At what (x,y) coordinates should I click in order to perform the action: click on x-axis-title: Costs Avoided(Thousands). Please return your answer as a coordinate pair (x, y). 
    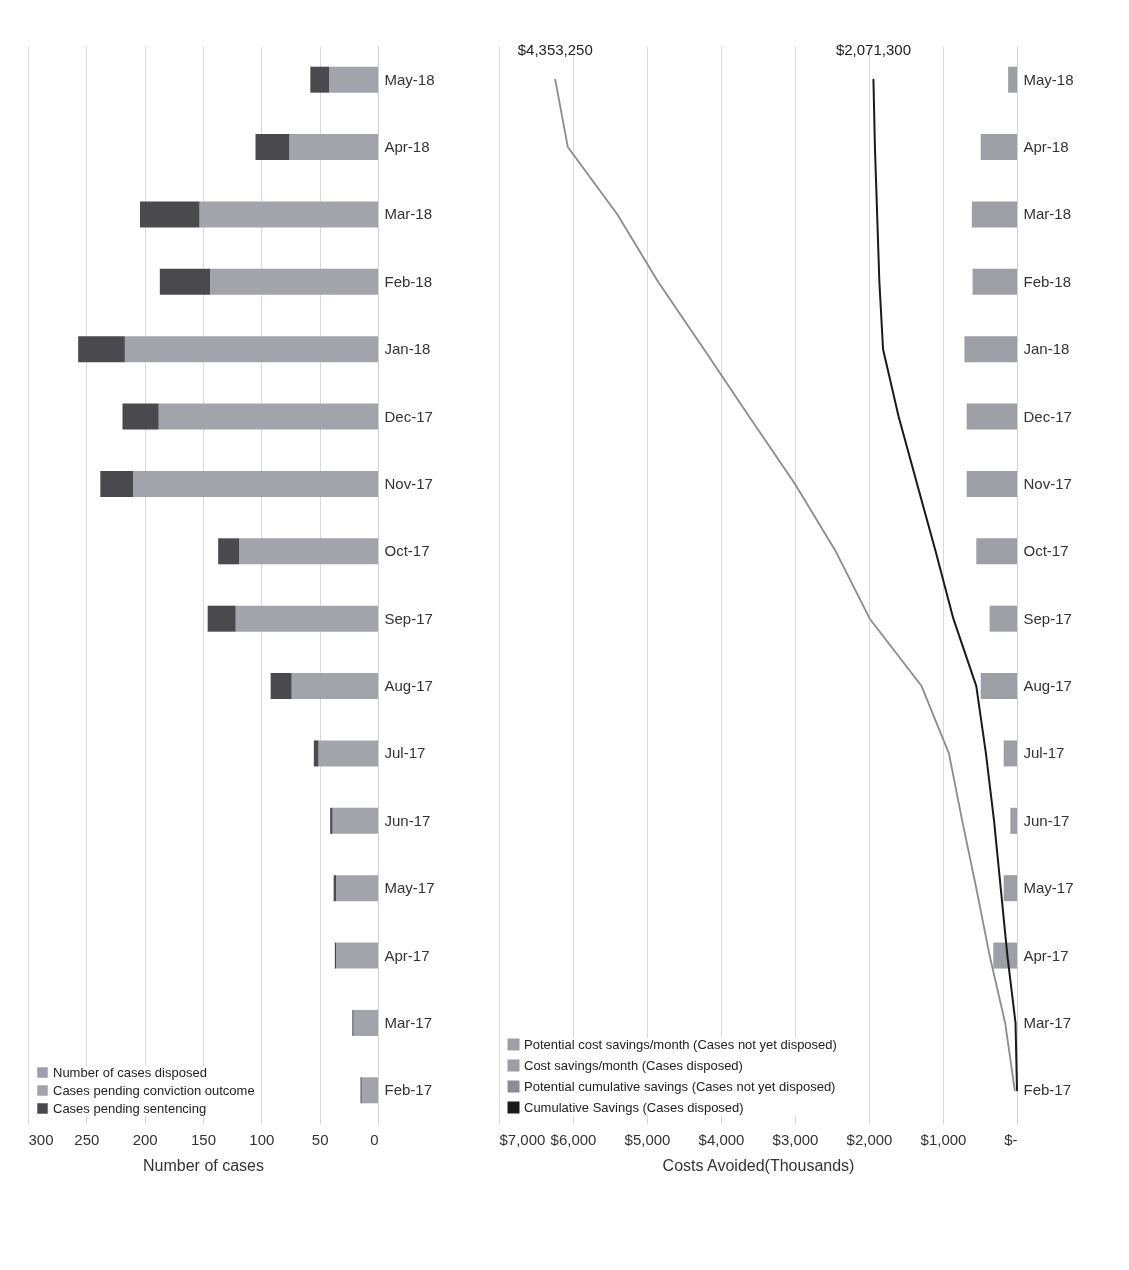
    Looking at the image, I should click on (758, 1165).